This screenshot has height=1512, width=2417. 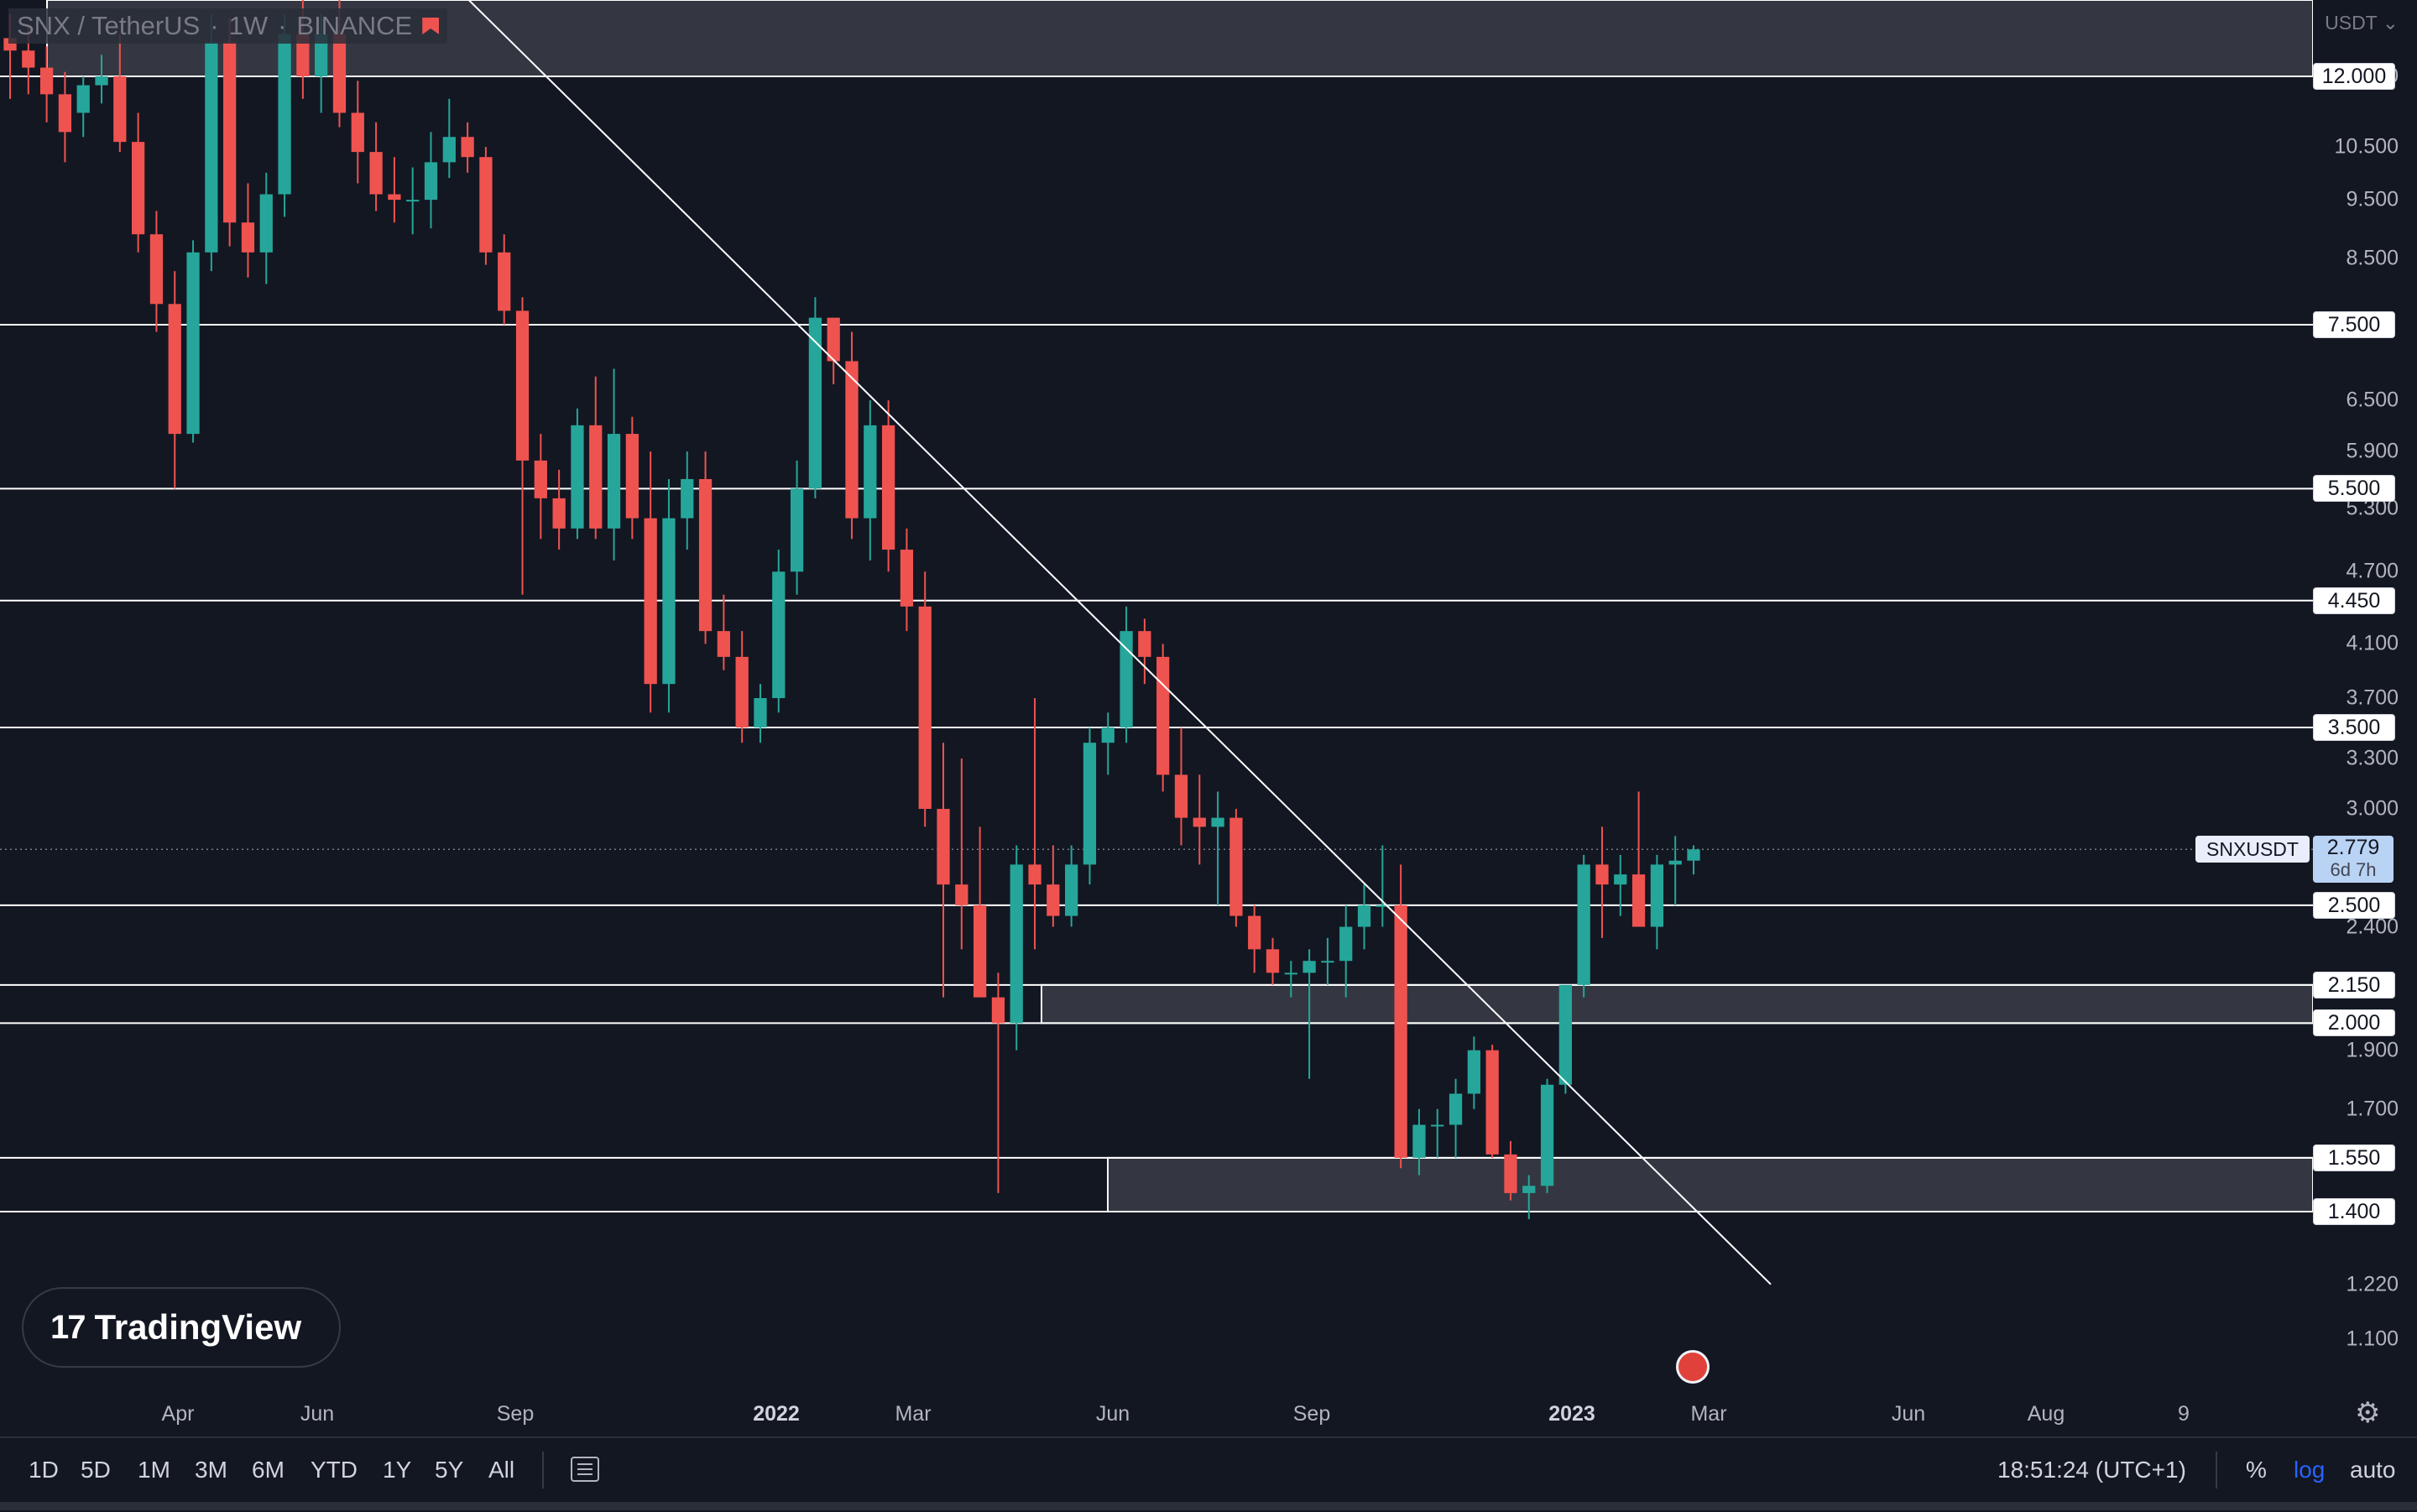 I want to click on tradingview-mark-icon: 17, so click(x=68, y=1327).